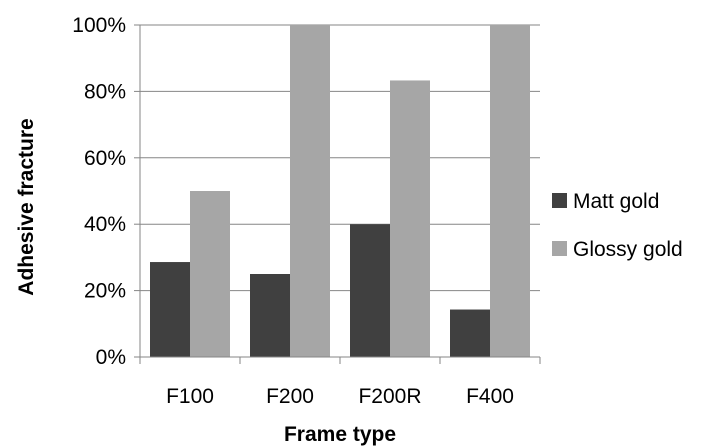  I want to click on bar-glossy-gold-f100, so click(210, 274).